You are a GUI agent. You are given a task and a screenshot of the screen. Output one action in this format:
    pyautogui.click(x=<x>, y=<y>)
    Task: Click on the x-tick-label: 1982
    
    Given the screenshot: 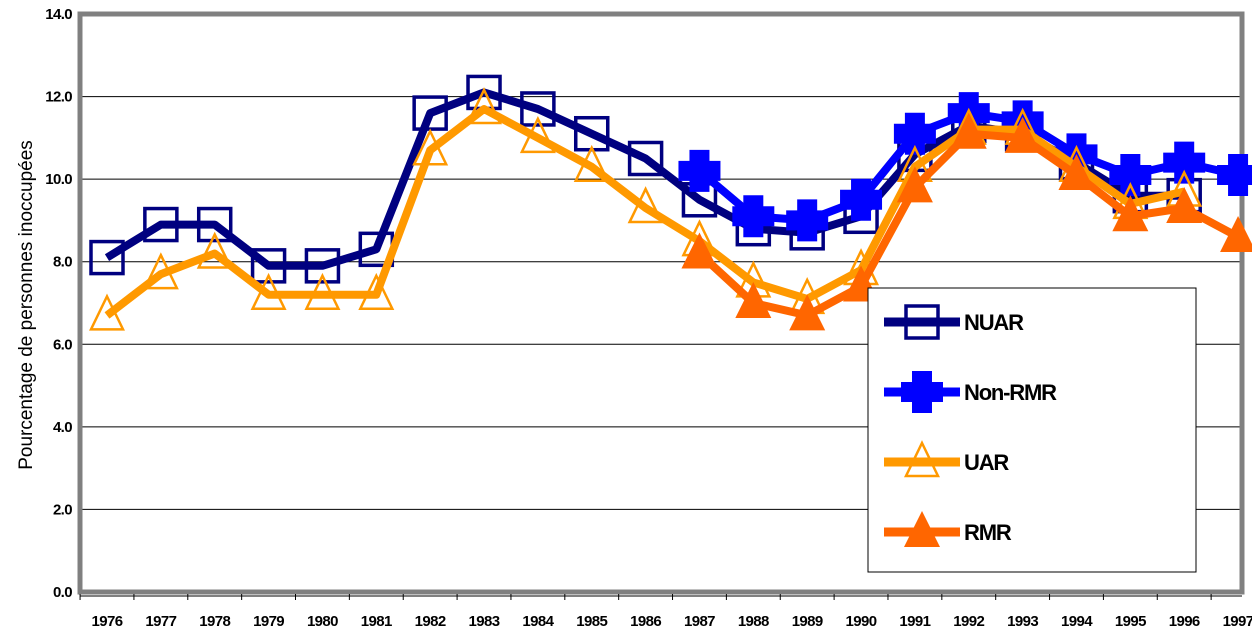 What is the action you would take?
    pyautogui.click(x=430, y=621)
    